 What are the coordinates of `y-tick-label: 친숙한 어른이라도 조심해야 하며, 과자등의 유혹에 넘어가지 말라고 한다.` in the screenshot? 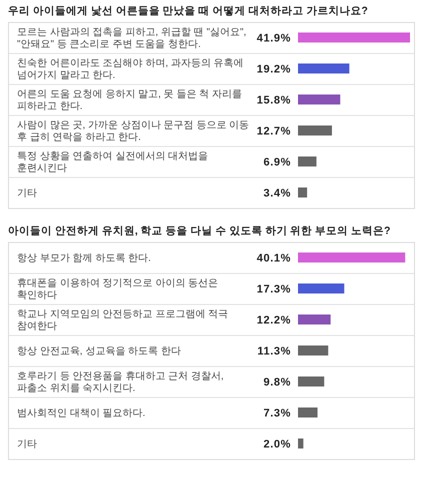 It's located at (130, 69).